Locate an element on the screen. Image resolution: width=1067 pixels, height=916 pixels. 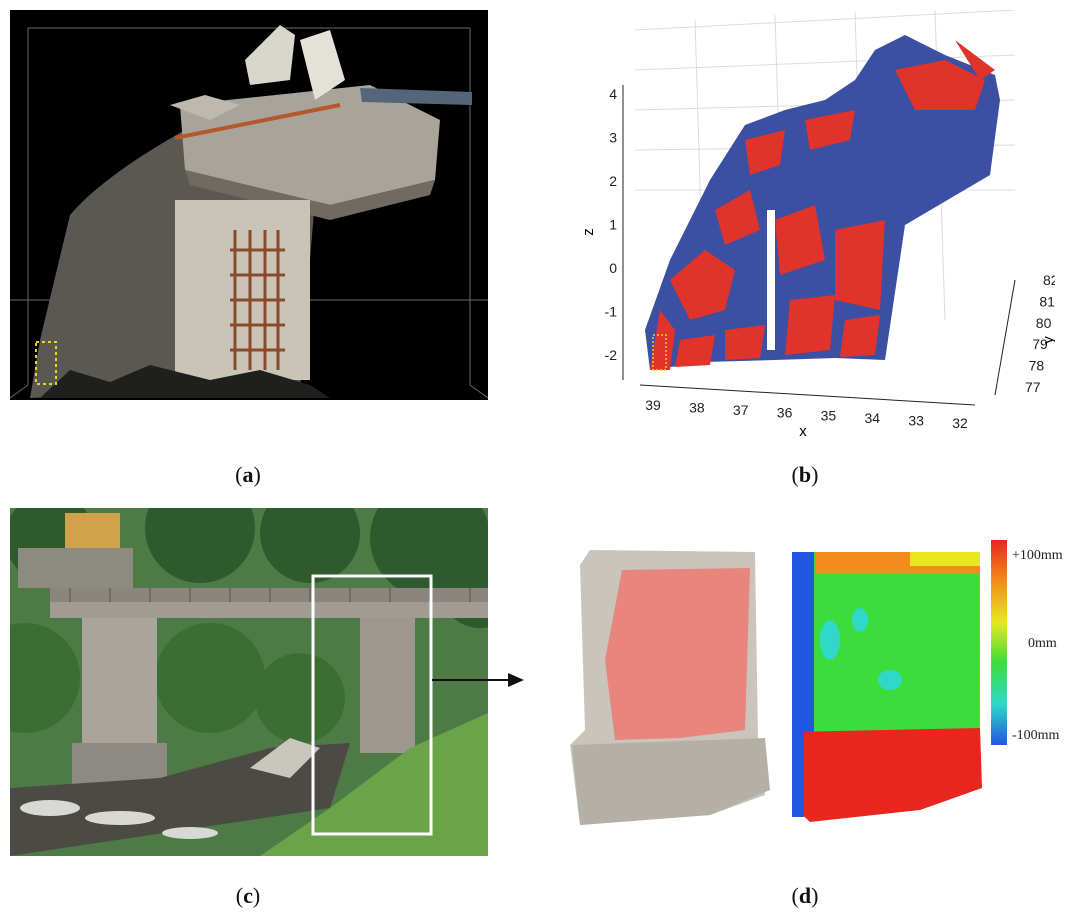
girder-left is located at coordinates (270, 55).